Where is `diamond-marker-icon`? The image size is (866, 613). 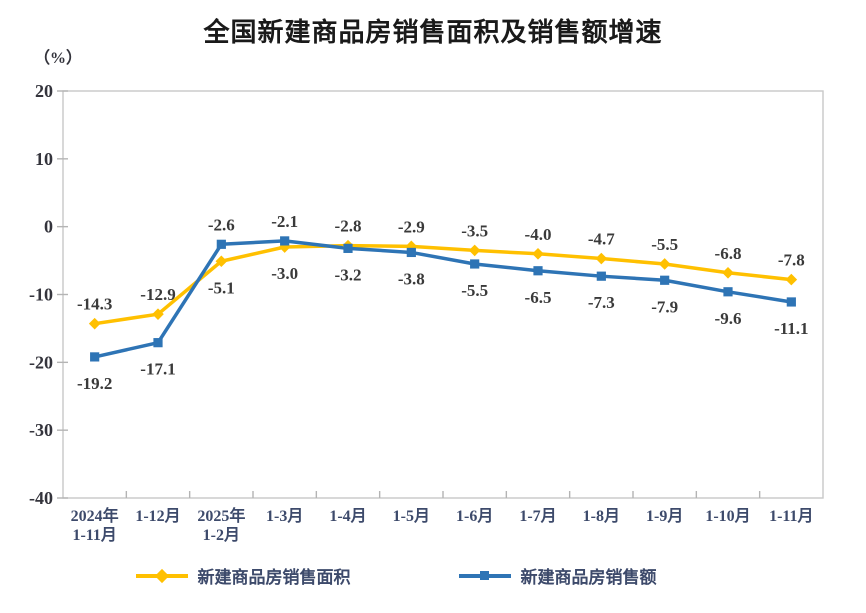 diamond-marker-icon is located at coordinates (161, 575).